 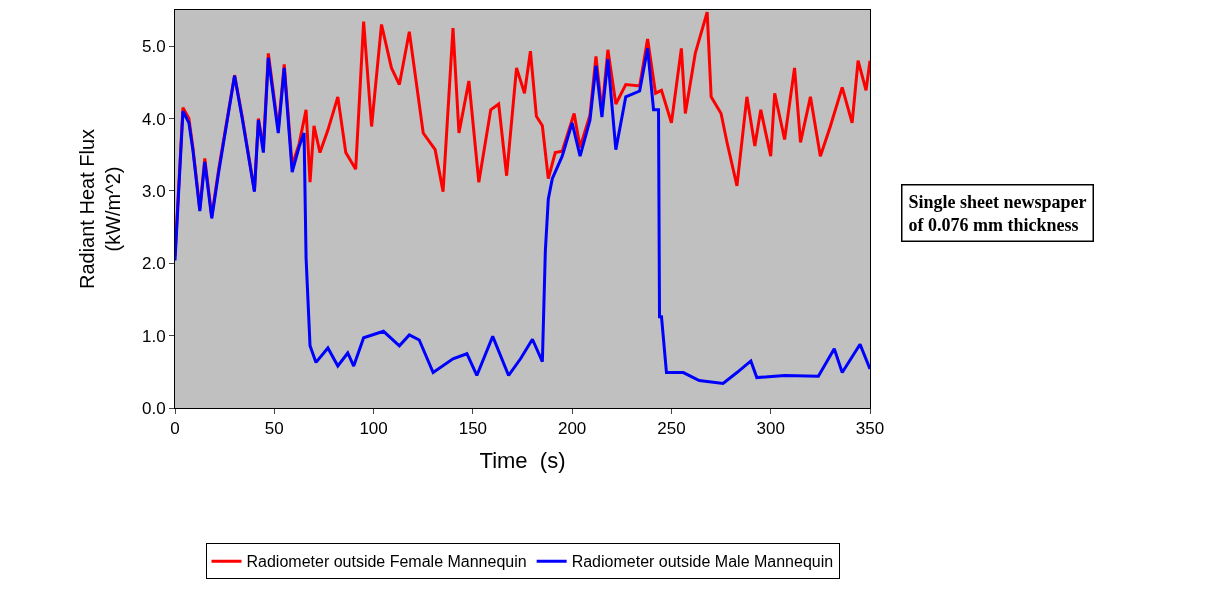 I want to click on text: Single sheet newspaper of 0.076 mm thickness, so click(x=997, y=213).